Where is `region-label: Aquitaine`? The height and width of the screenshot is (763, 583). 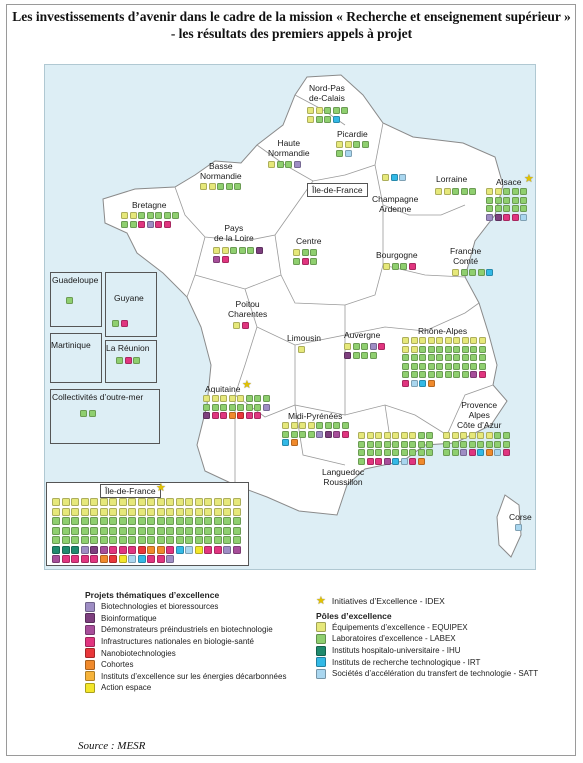 region-label: Aquitaine is located at coordinates (223, 389).